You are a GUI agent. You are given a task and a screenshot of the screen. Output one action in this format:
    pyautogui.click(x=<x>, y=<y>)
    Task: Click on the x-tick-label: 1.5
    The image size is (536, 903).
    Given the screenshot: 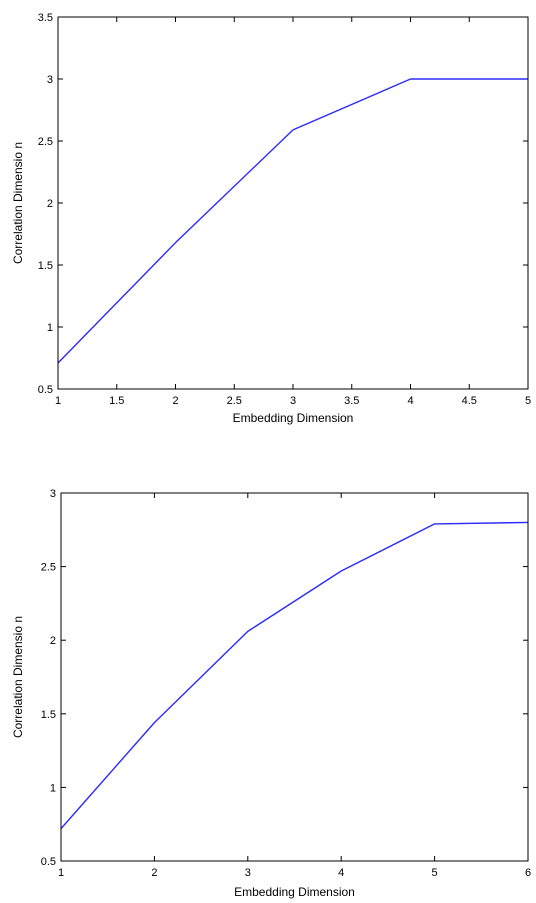 What is the action you would take?
    pyautogui.click(x=116, y=401)
    